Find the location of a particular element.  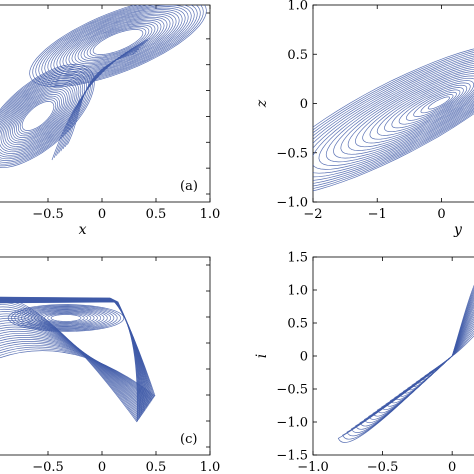

hysteresis-loop is located at coordinates (395, 399).